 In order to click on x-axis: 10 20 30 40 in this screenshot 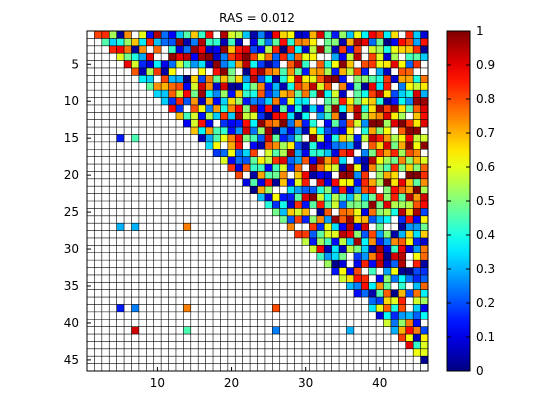, I will do `click(268, 378)`.